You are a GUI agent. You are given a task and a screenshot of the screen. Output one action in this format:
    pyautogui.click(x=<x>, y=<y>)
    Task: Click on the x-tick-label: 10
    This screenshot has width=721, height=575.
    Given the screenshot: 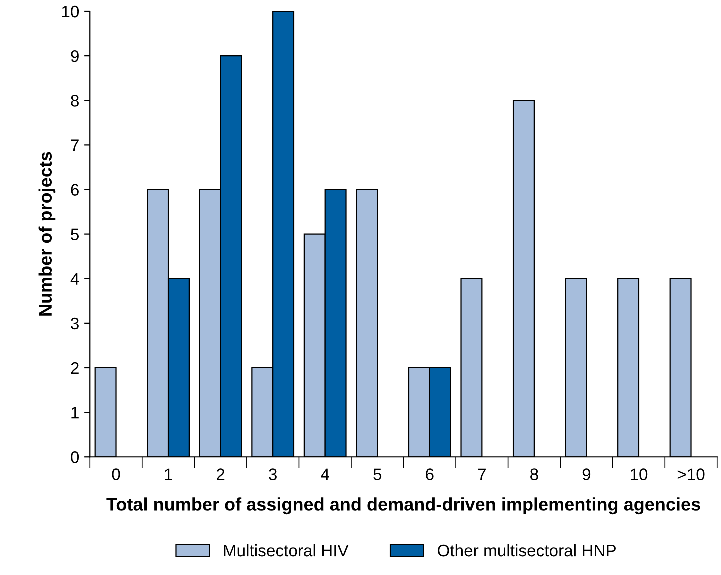 What is the action you would take?
    pyautogui.click(x=639, y=474)
    